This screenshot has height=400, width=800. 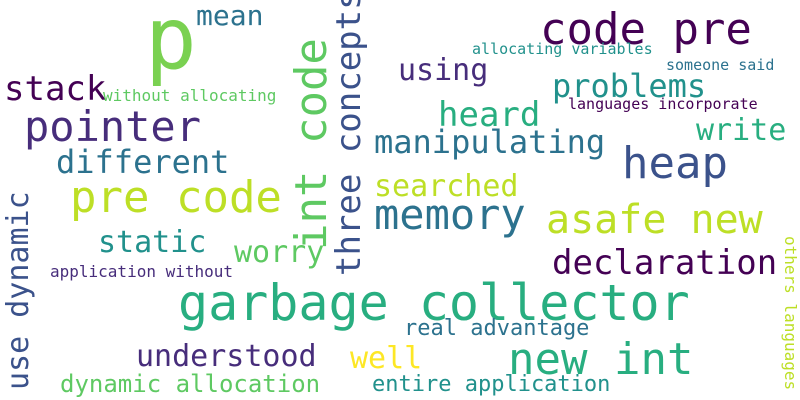 What do you see at coordinates (497, 328) in the screenshot?
I see `word-real-advantage: real advantage` at bounding box center [497, 328].